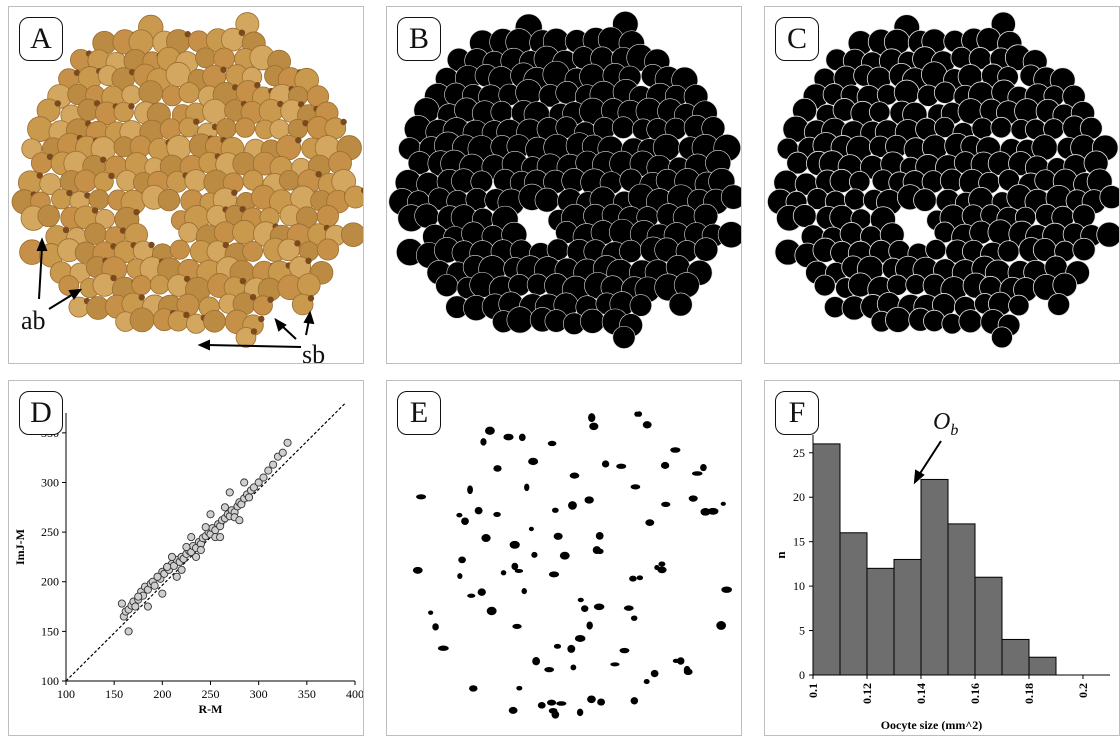  Describe the element at coordinates (927, 462) in the screenshot. I see `annotation-ob-arrow` at that location.